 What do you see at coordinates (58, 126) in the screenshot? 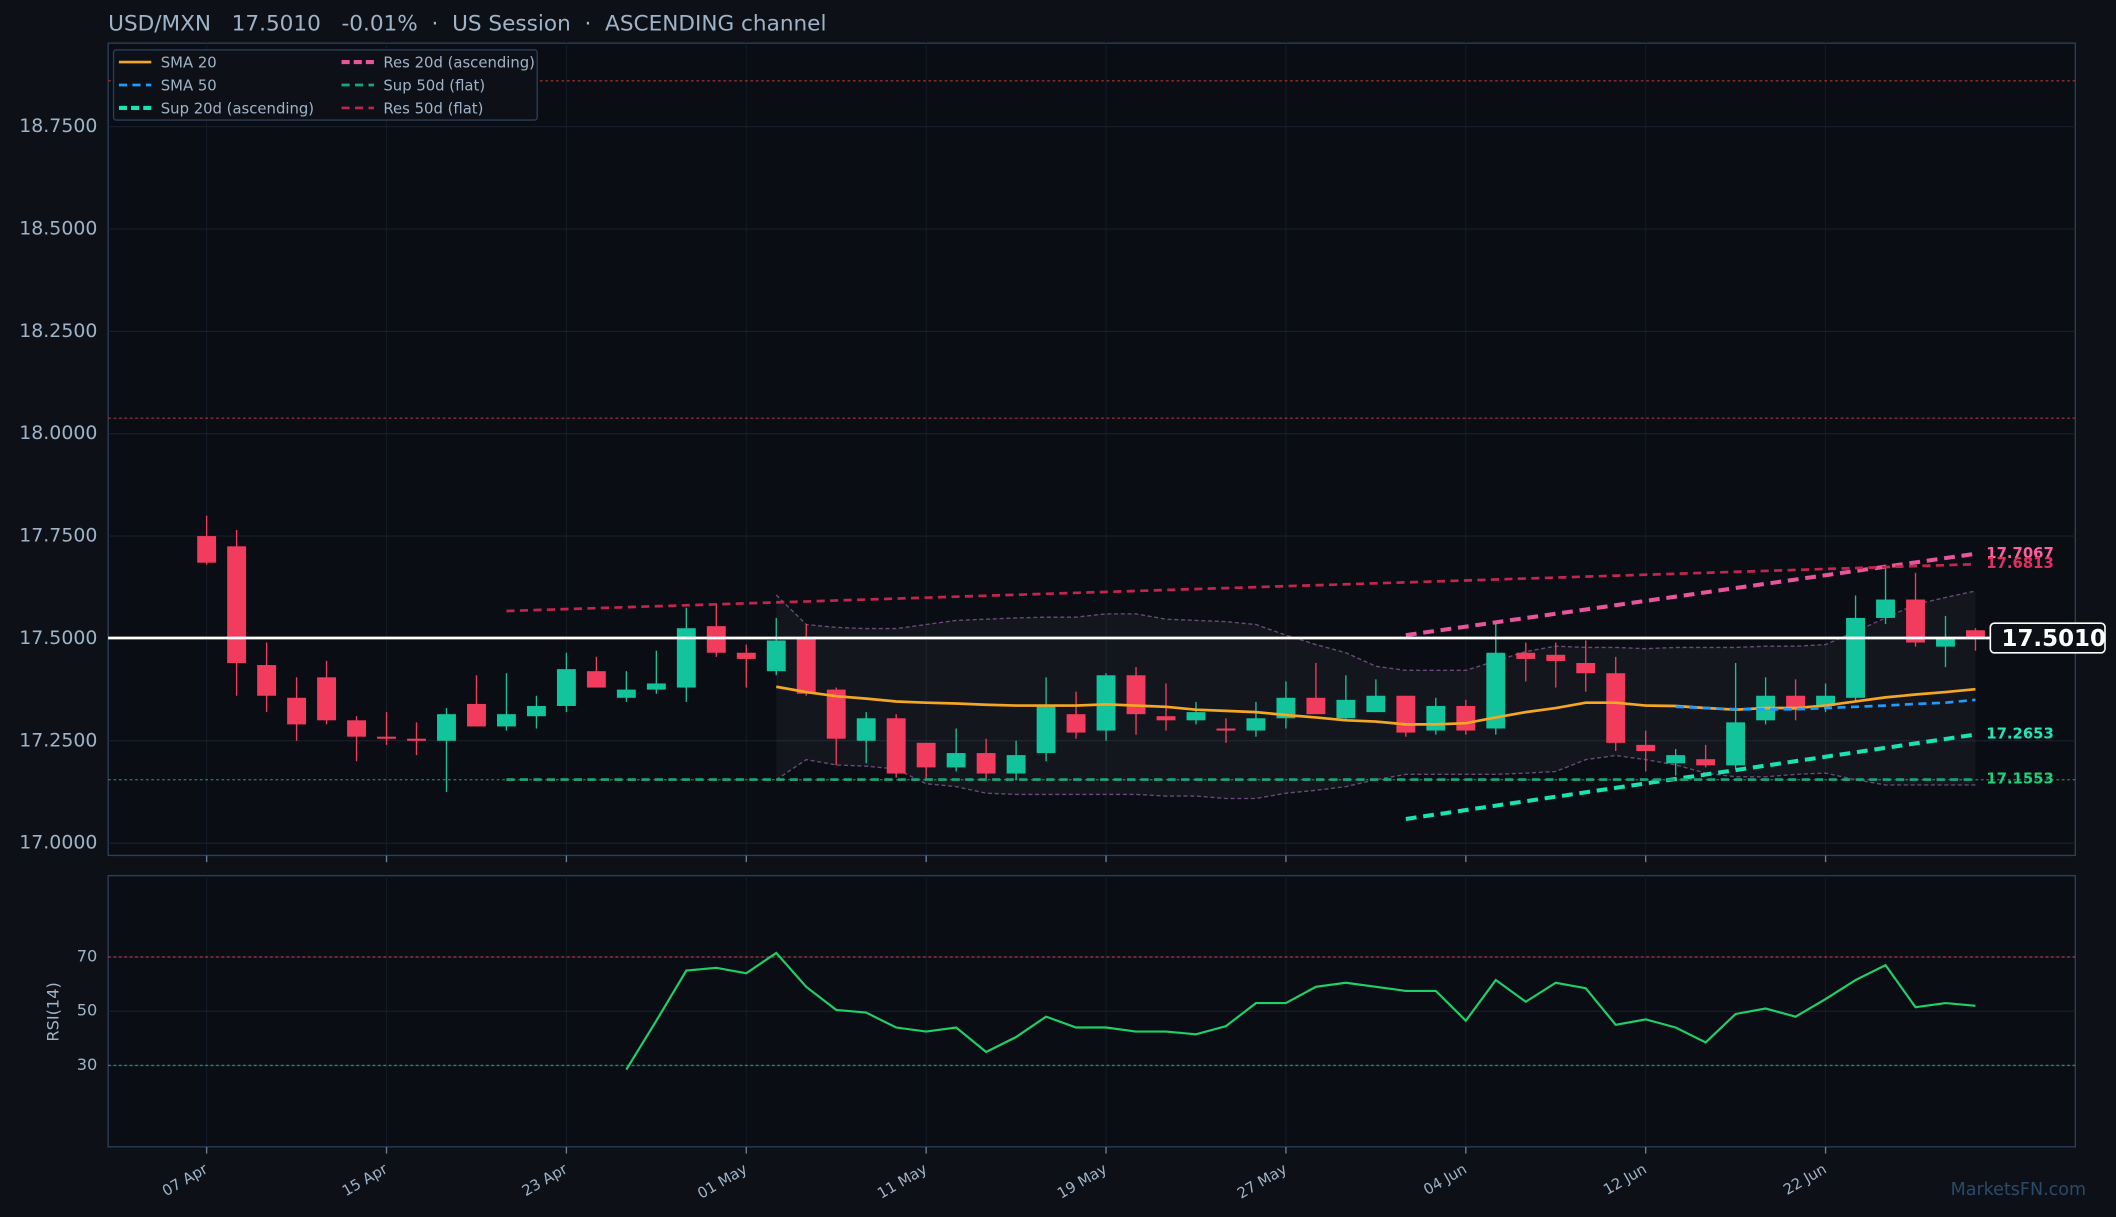
I see `y-tick-label: 18.7500` at bounding box center [58, 126].